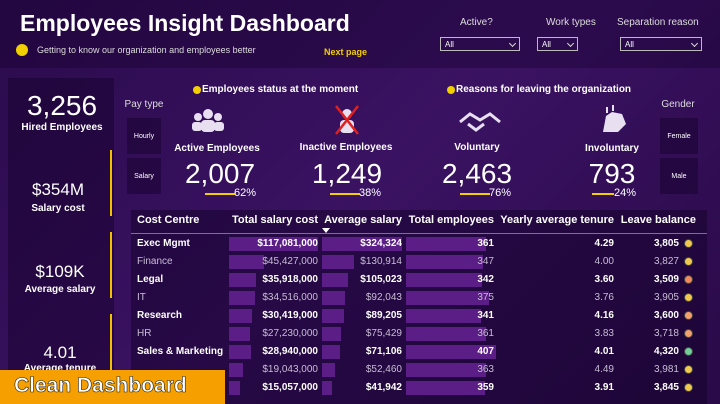 This screenshot has width=720, height=404. I want to click on table-cell: 3,905, so click(666, 297).